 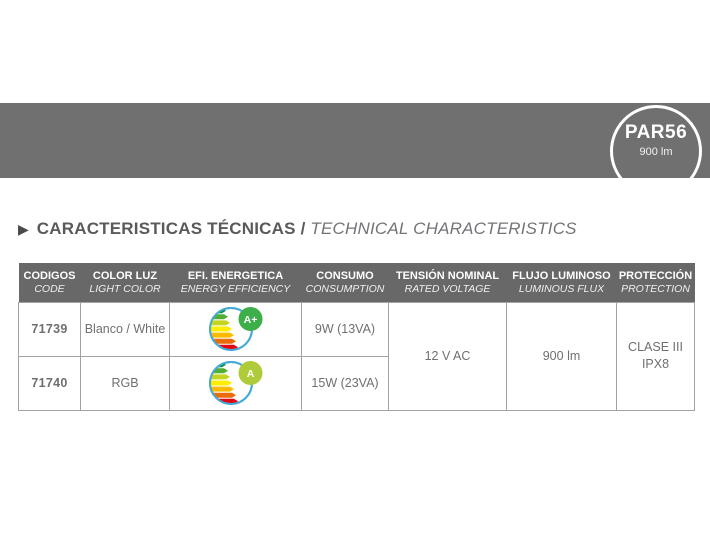 I want to click on energy-label-icon: A, so click(x=235, y=383).